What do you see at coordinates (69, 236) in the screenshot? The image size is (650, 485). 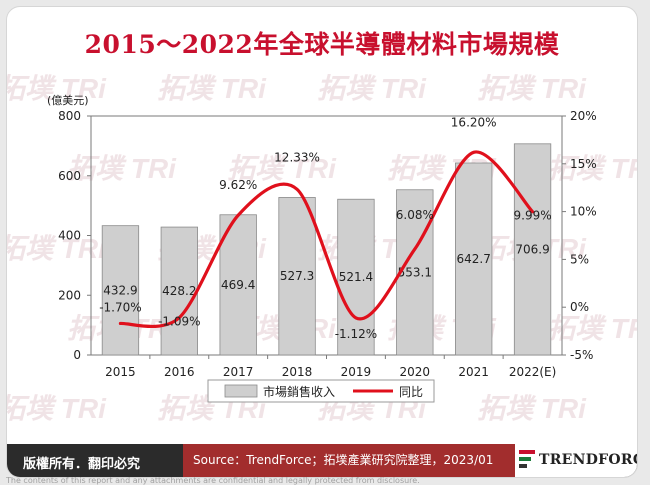 I see `left-tick-label: 400` at bounding box center [69, 236].